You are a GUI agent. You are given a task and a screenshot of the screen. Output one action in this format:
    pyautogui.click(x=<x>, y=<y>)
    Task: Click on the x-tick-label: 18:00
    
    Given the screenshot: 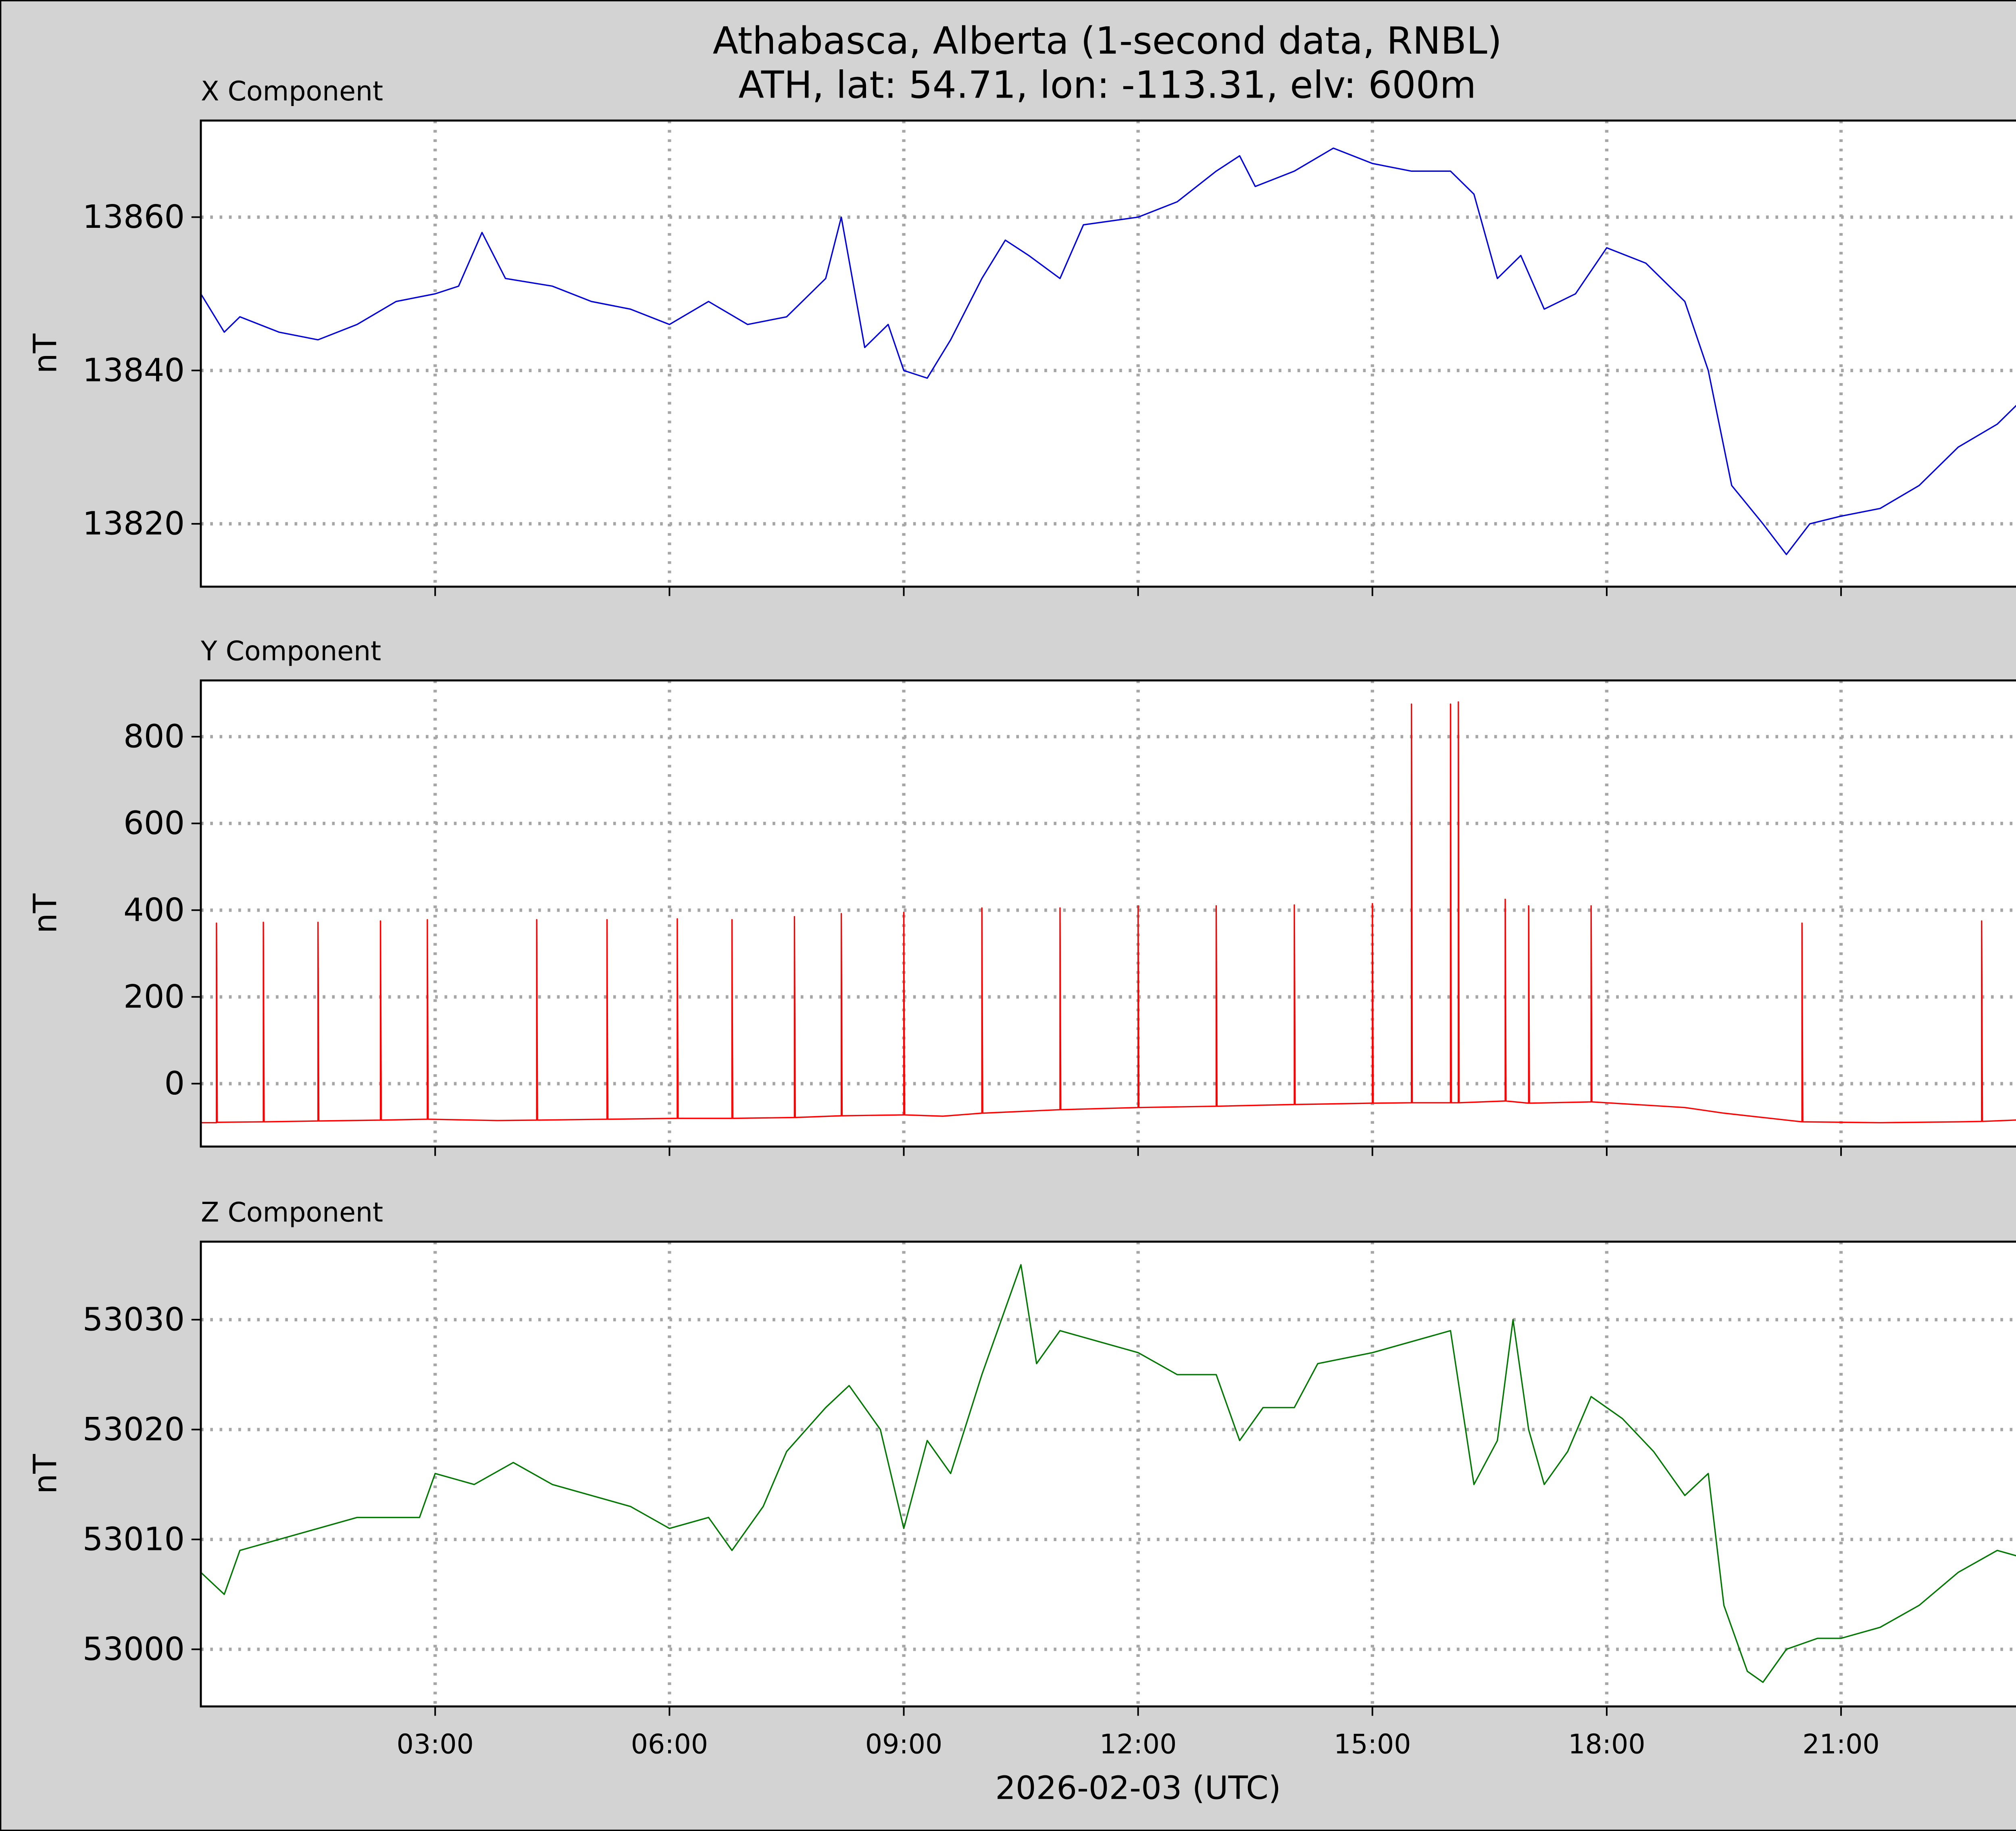 What is the action you would take?
    pyautogui.click(x=1606, y=1744)
    